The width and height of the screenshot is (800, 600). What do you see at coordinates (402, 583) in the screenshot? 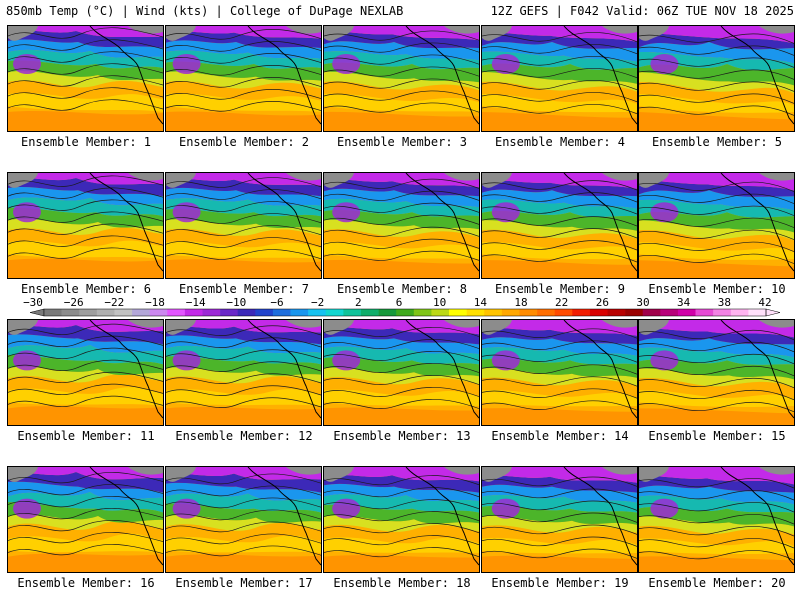
I see `ensemble-member-label: Ensemble Member: 18` at bounding box center [402, 583].